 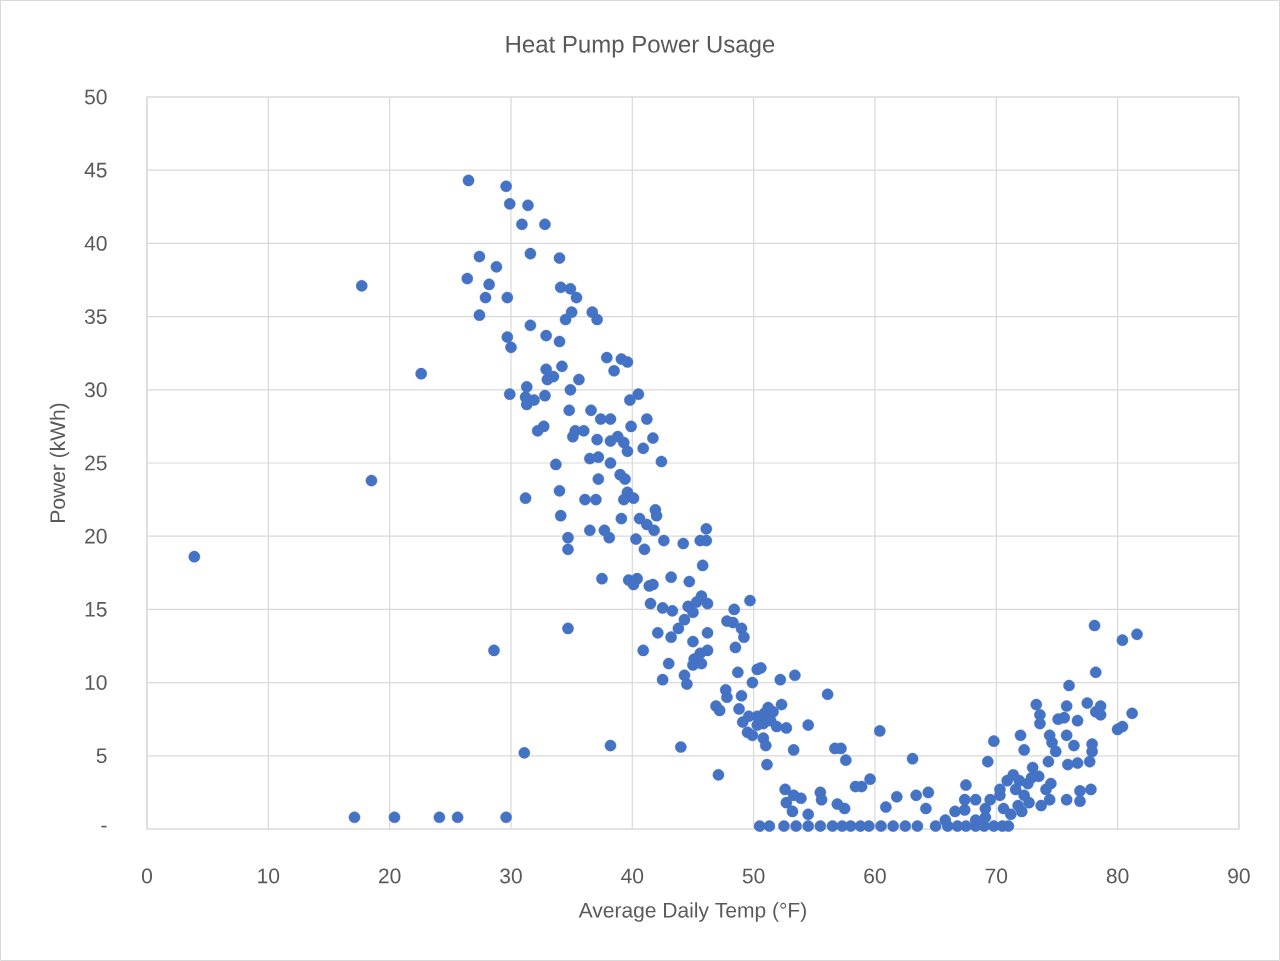 What do you see at coordinates (390, 876) in the screenshot?
I see `x-tick-label: 20` at bounding box center [390, 876].